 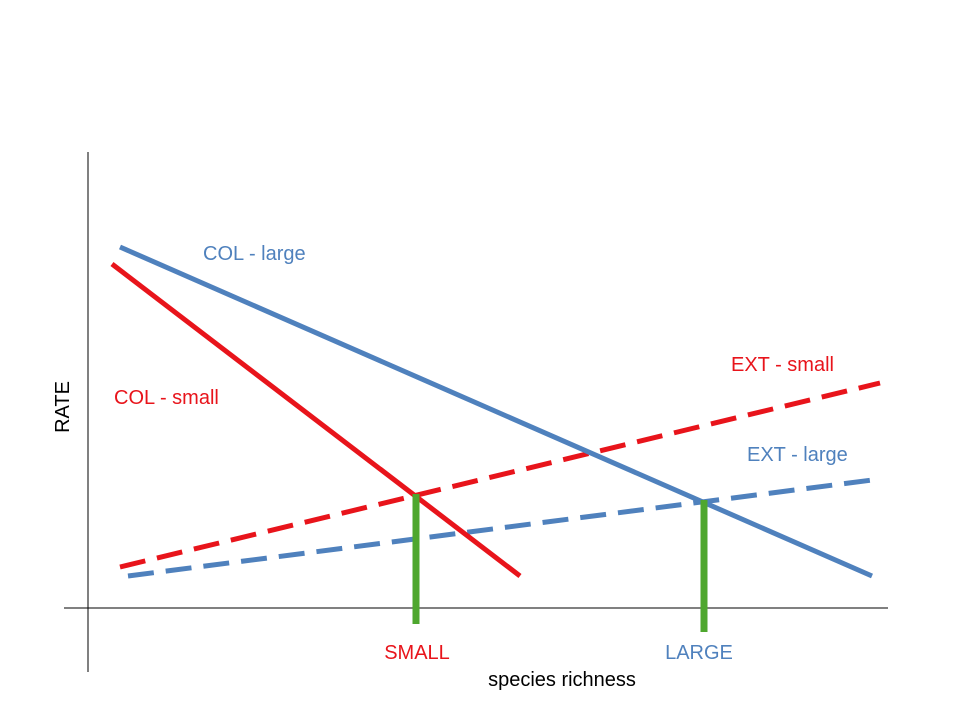 I want to click on ext-small-label: EXT - small, so click(x=782, y=365).